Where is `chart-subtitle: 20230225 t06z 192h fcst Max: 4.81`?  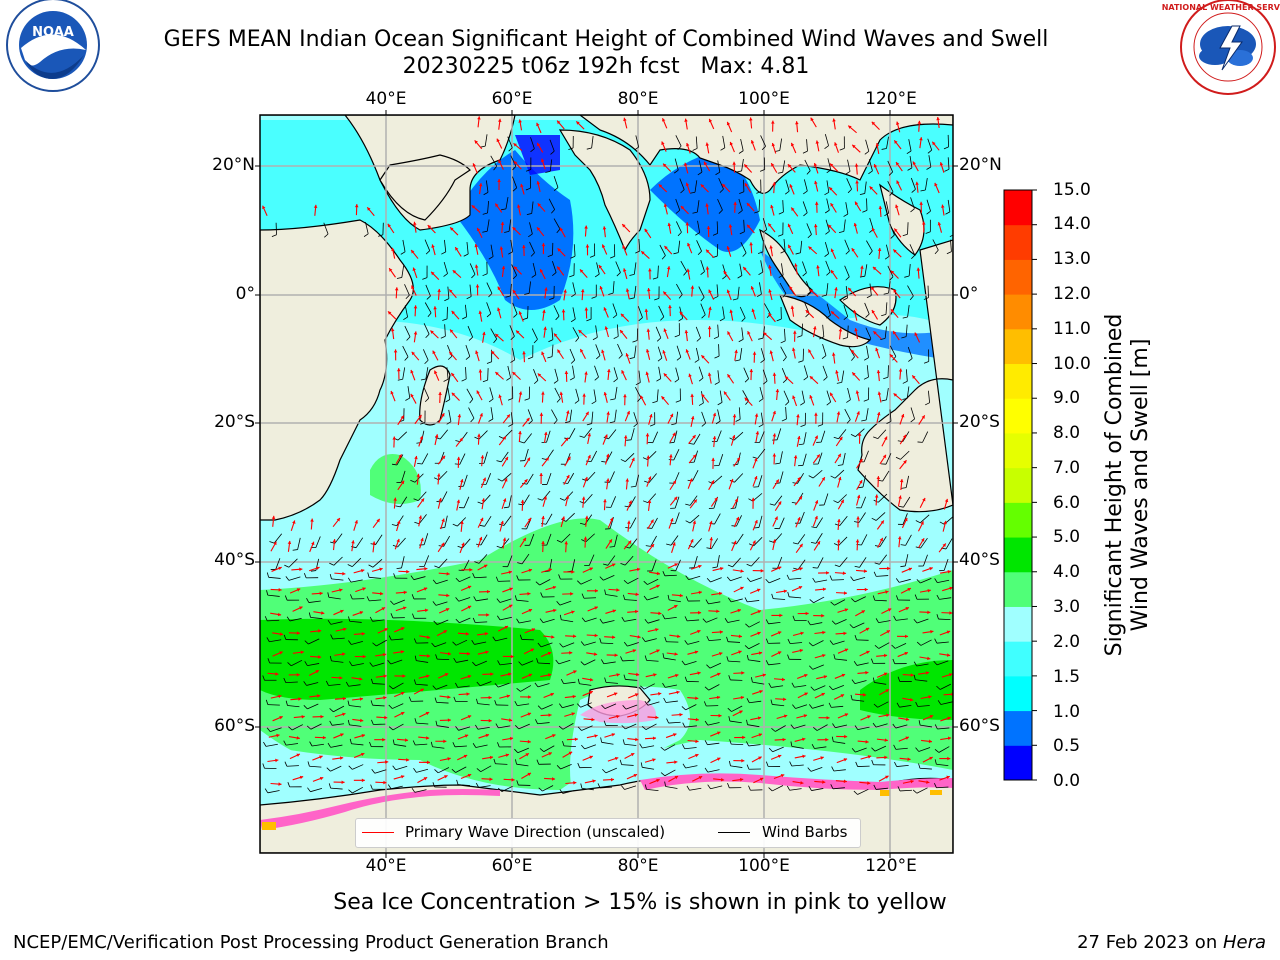 chart-subtitle: 20230225 t06z 192h fcst Max: 4.81 is located at coordinates (606, 66).